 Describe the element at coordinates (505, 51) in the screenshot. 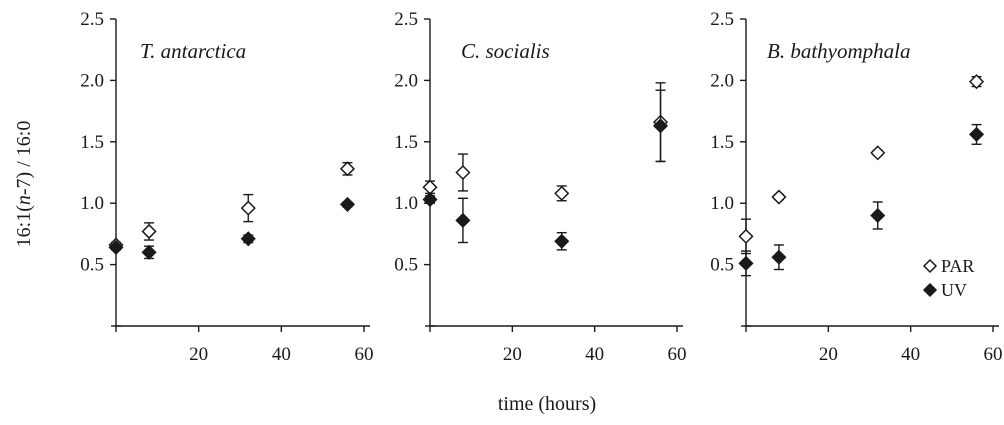

I see `panel-title: C. socialis` at that location.